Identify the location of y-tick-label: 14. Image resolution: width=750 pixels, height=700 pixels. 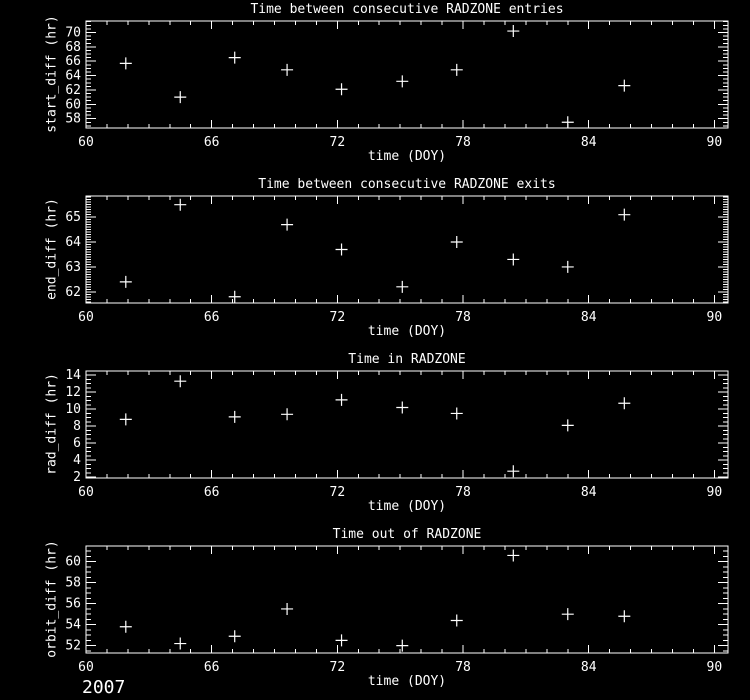
(73, 375).